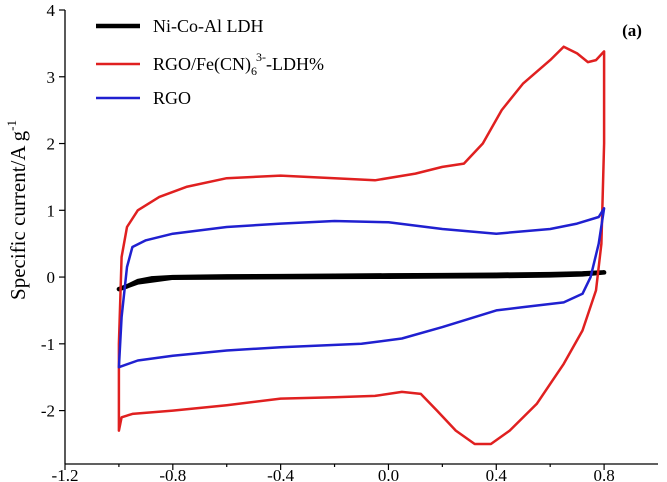 The image size is (667, 482). What do you see at coordinates (51, 277) in the screenshot?
I see `y-tick-label: 0` at bounding box center [51, 277].